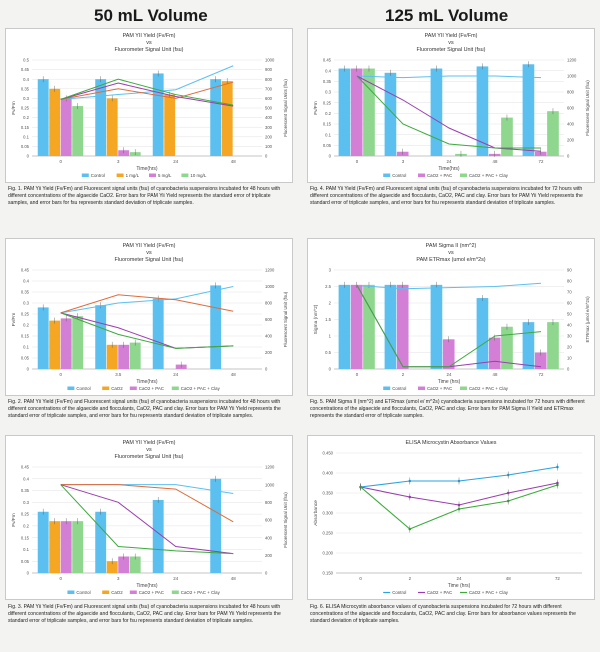 The image size is (600, 652). I want to click on chart-title-line: PAM YII Yield (Fv/Fm), so click(149, 443).